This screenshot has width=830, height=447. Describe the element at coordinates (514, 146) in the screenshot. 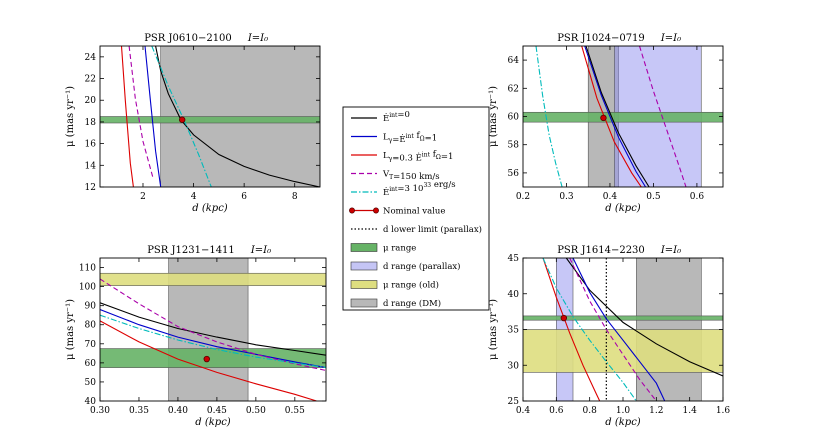

I see `y-tick-label: 58` at that location.